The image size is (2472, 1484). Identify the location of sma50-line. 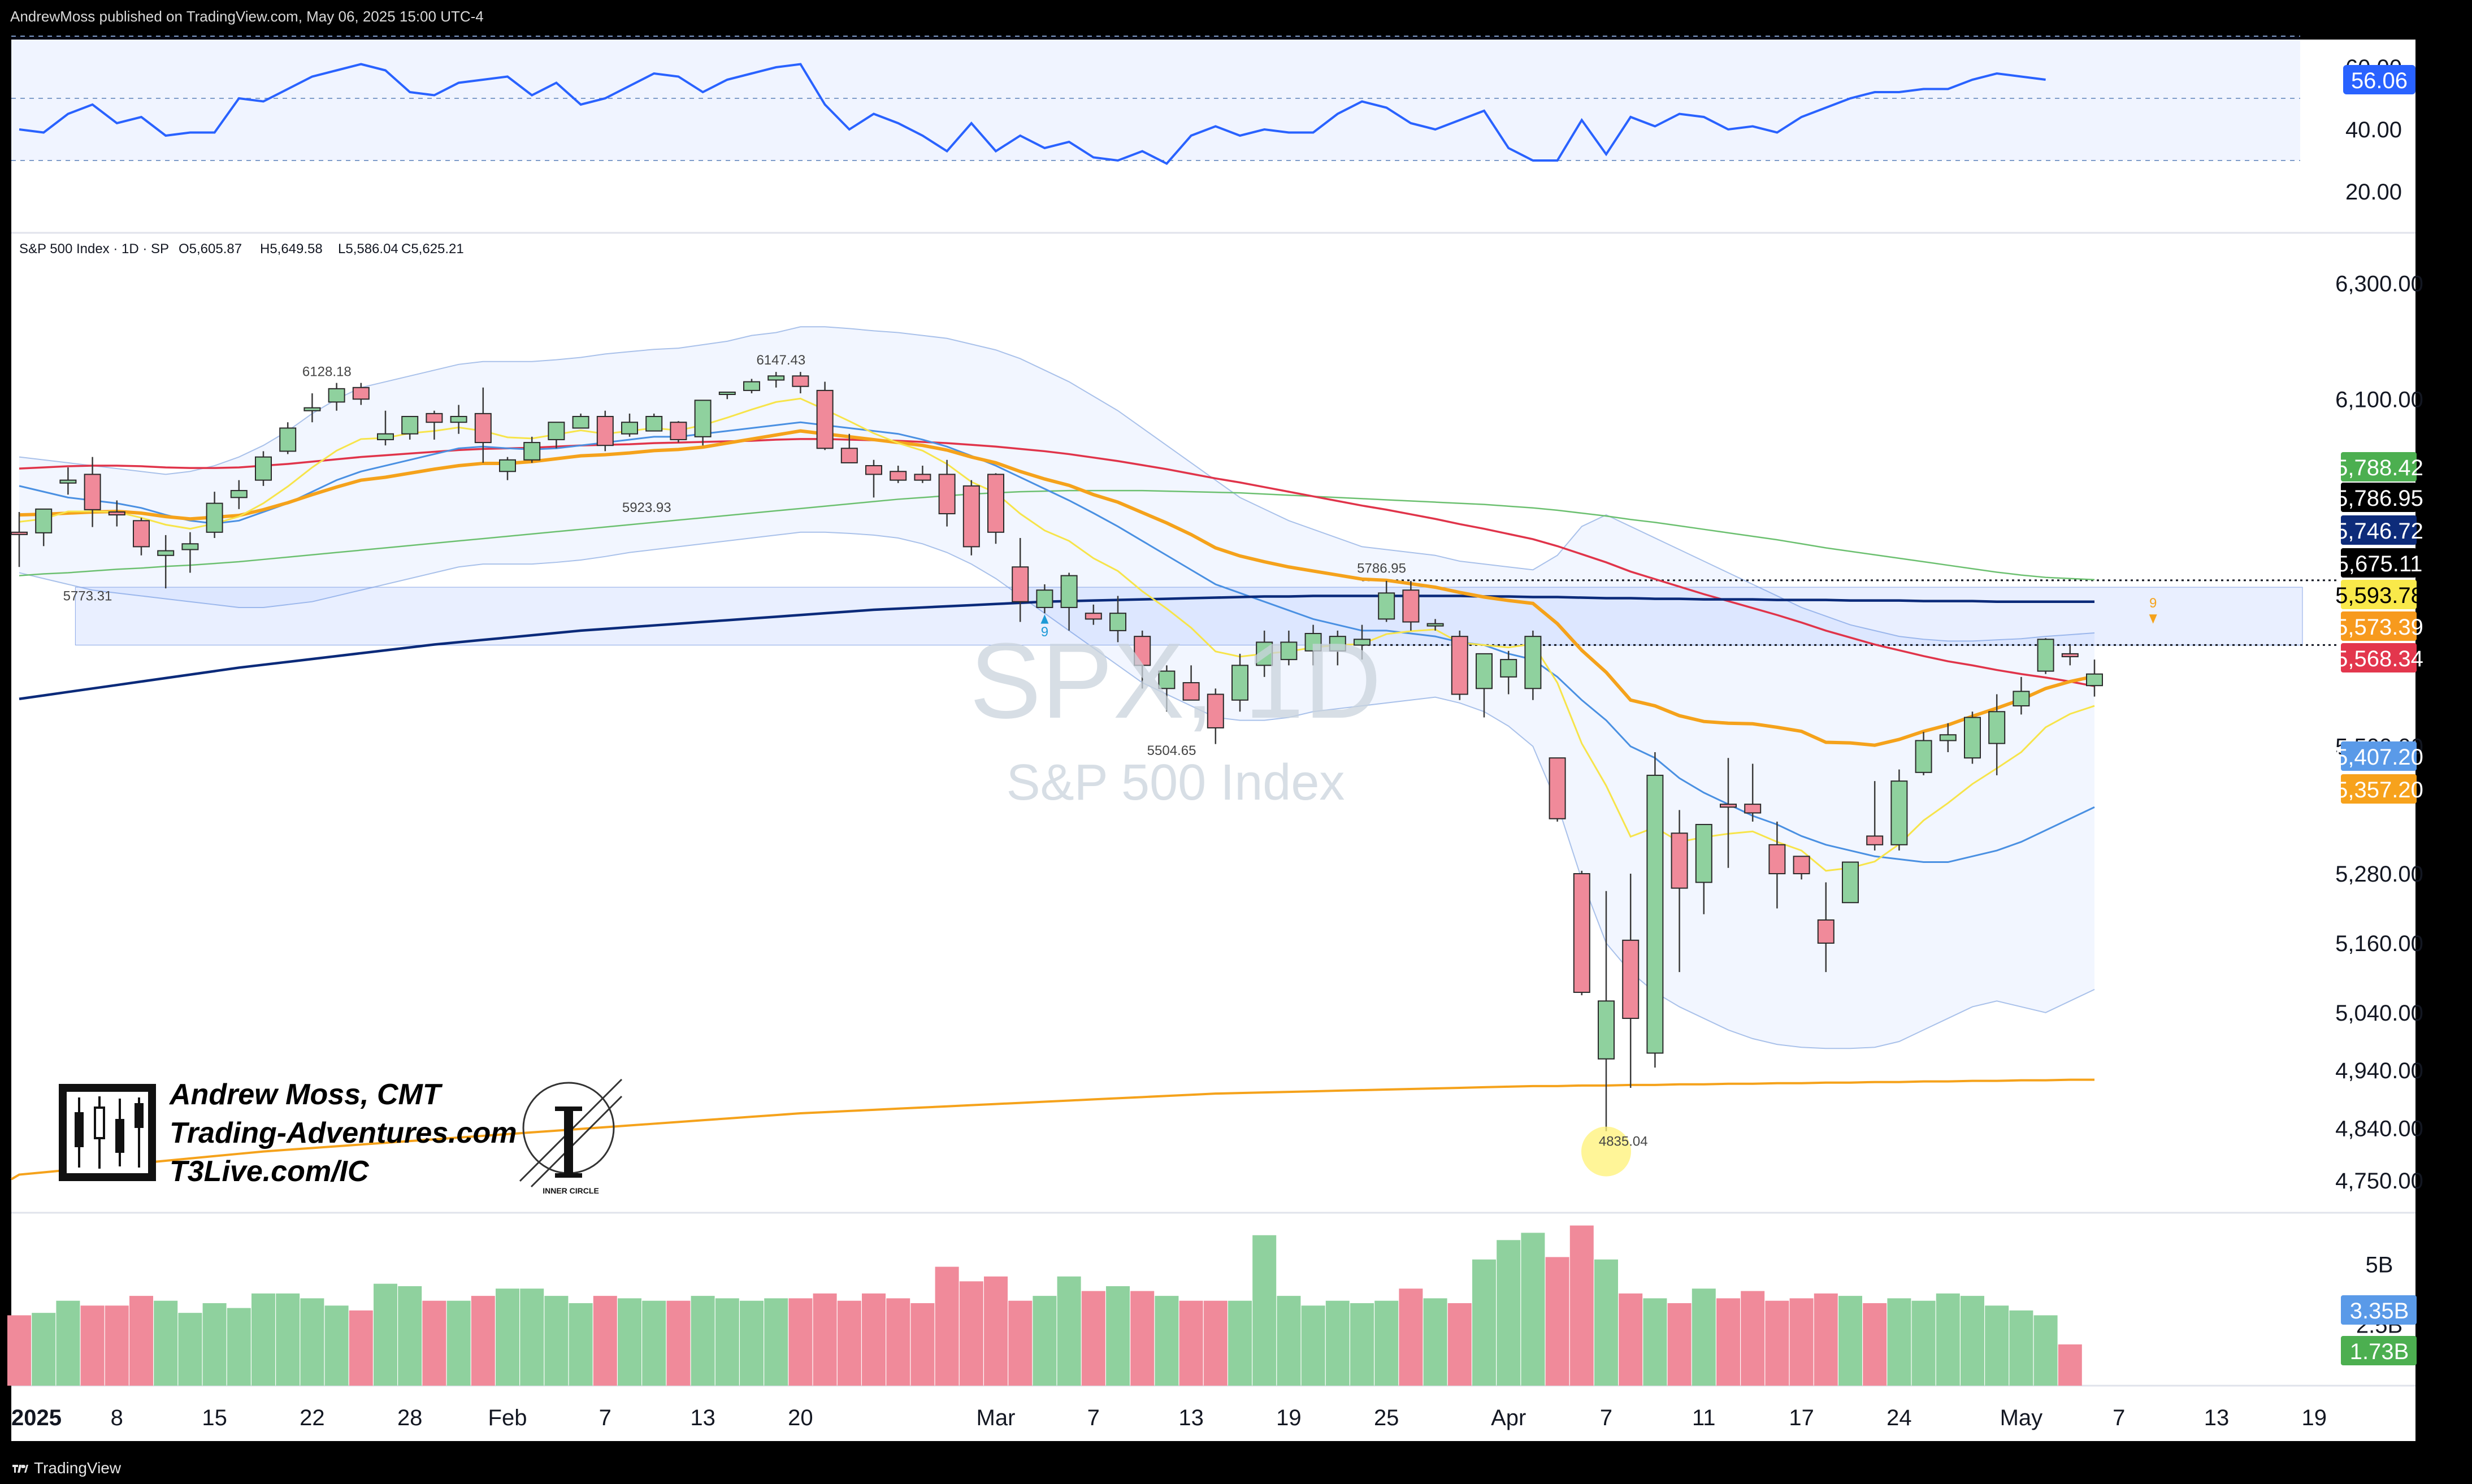
(1057, 562).